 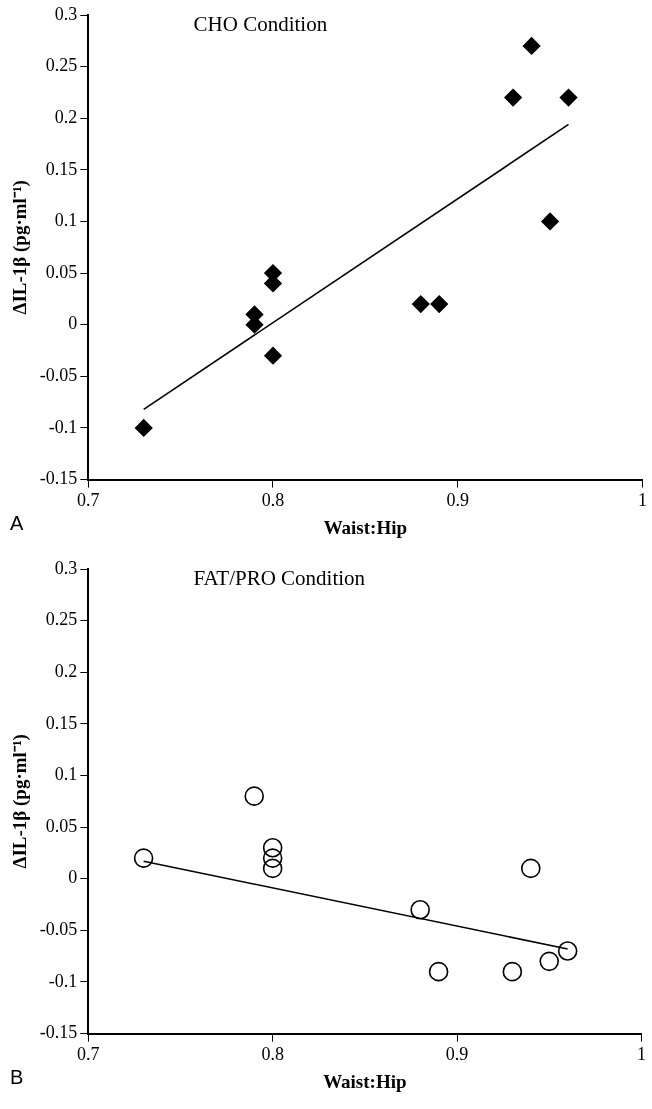 What do you see at coordinates (279, 577) in the screenshot?
I see `chart-title: FAT/PRO Condition` at bounding box center [279, 577].